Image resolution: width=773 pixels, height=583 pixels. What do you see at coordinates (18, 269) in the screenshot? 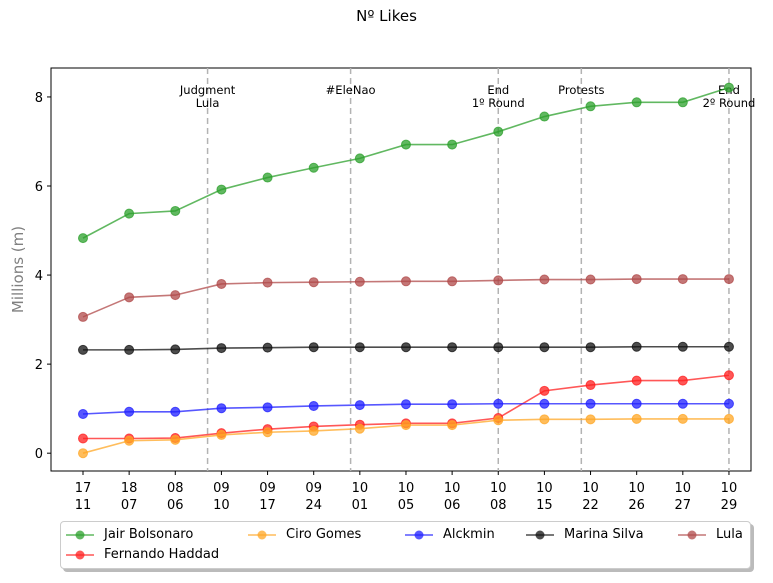
I see `y-axis-label: Millions (m)` at bounding box center [18, 269].